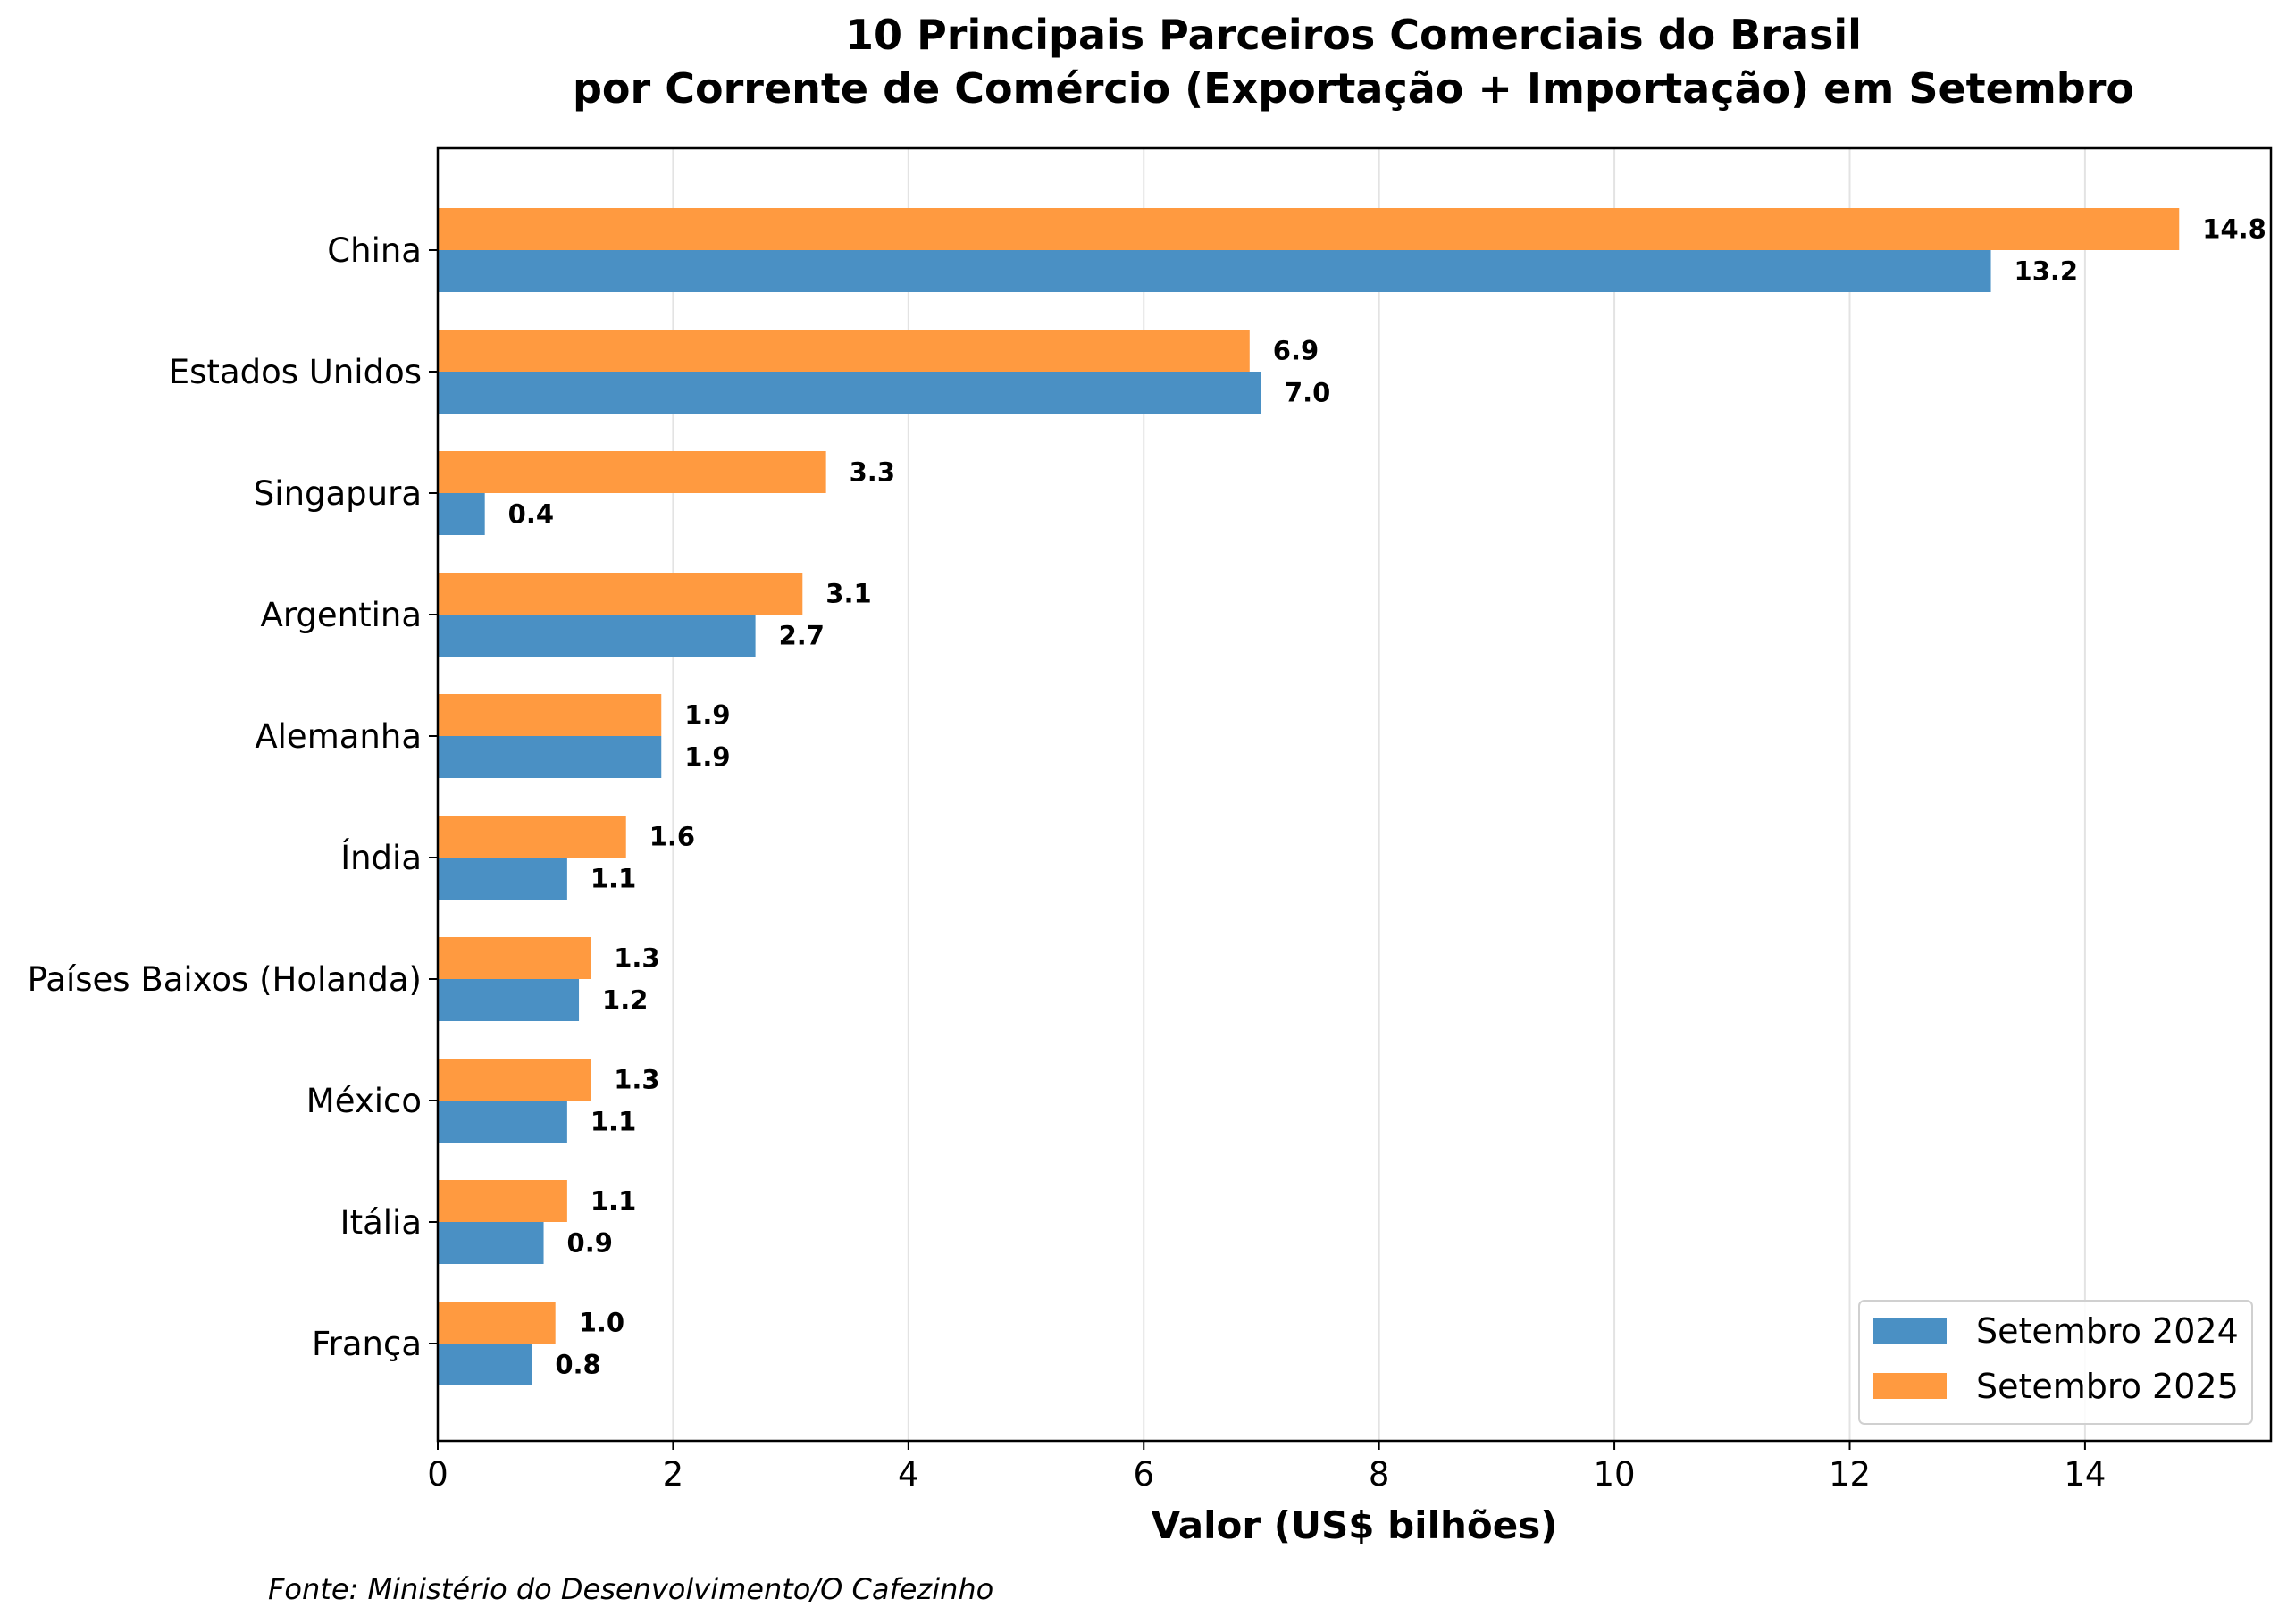  What do you see at coordinates (381, 857) in the screenshot?
I see `y-tick-label: Índia` at bounding box center [381, 857].